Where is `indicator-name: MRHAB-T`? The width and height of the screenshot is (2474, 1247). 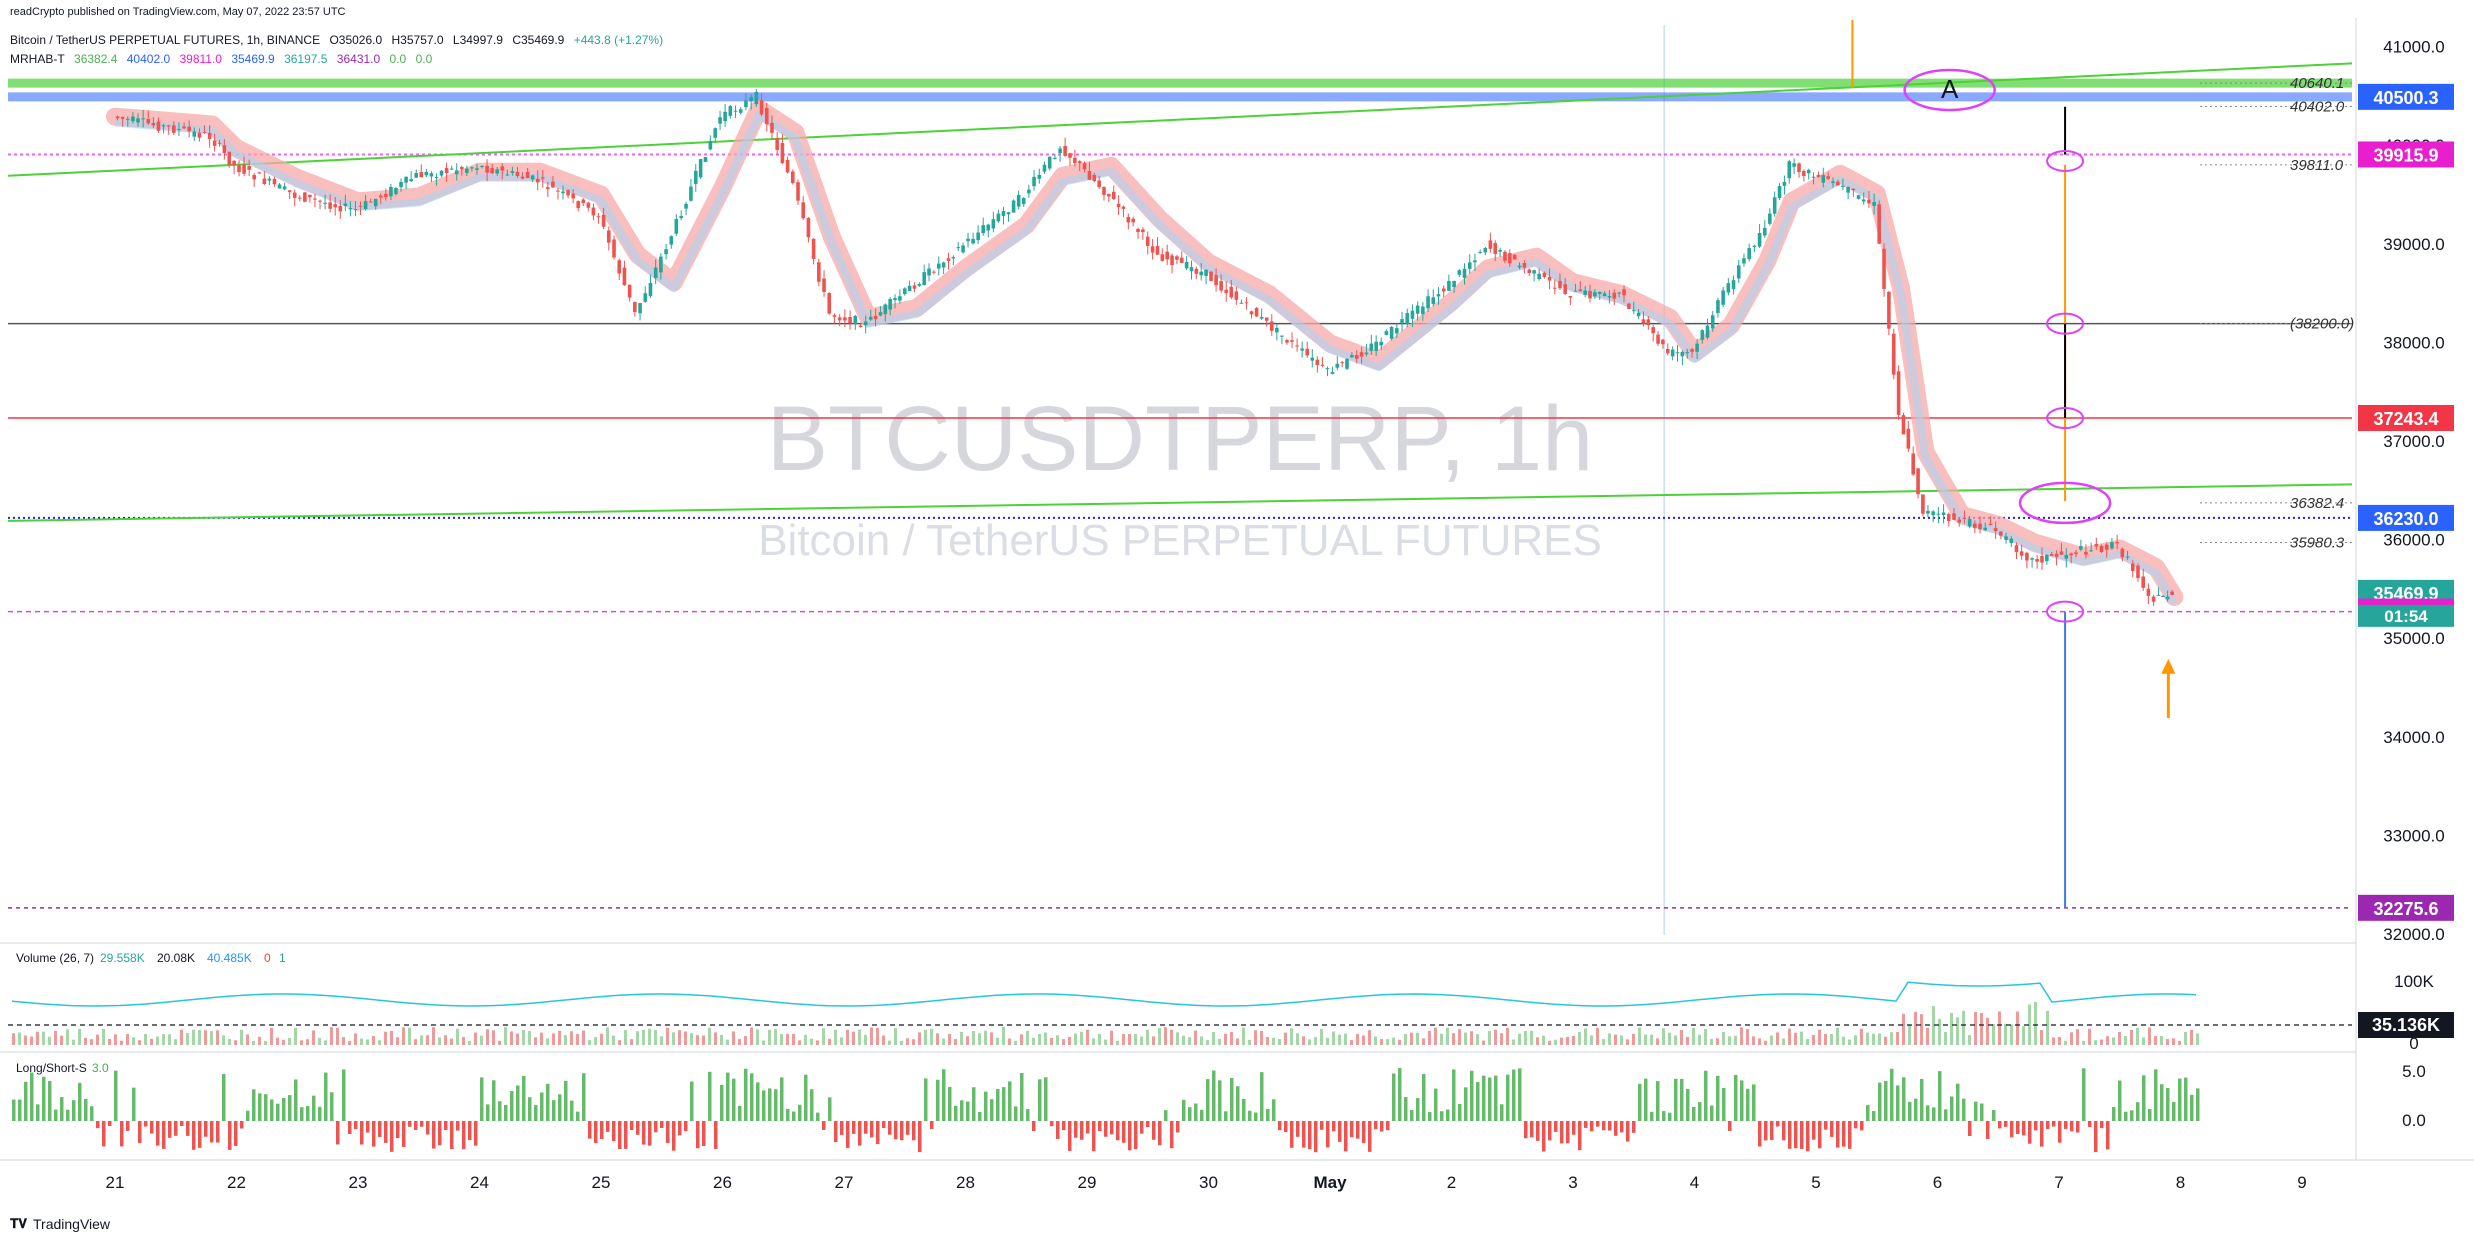
indicator-name: MRHAB-T is located at coordinates (37, 59).